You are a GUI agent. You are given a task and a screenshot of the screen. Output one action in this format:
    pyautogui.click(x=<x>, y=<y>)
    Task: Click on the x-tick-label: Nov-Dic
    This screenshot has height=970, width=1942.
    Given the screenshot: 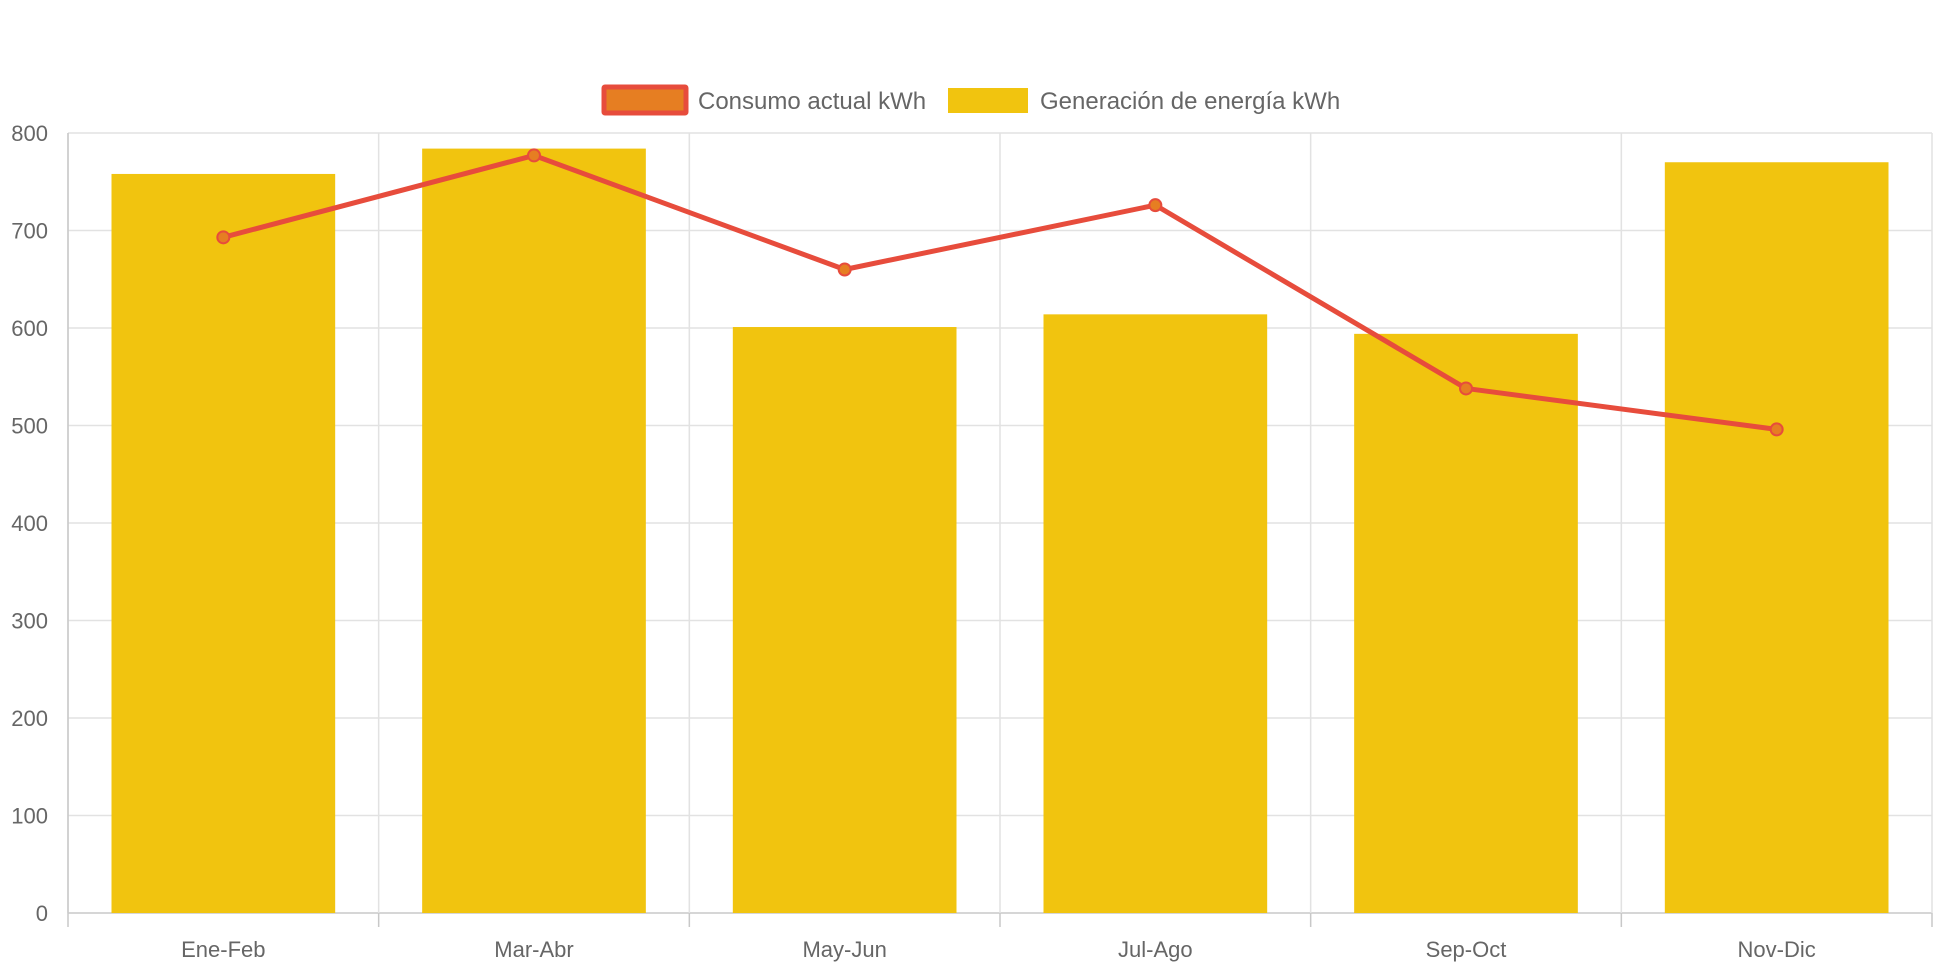 What is the action you would take?
    pyautogui.click(x=1777, y=949)
    